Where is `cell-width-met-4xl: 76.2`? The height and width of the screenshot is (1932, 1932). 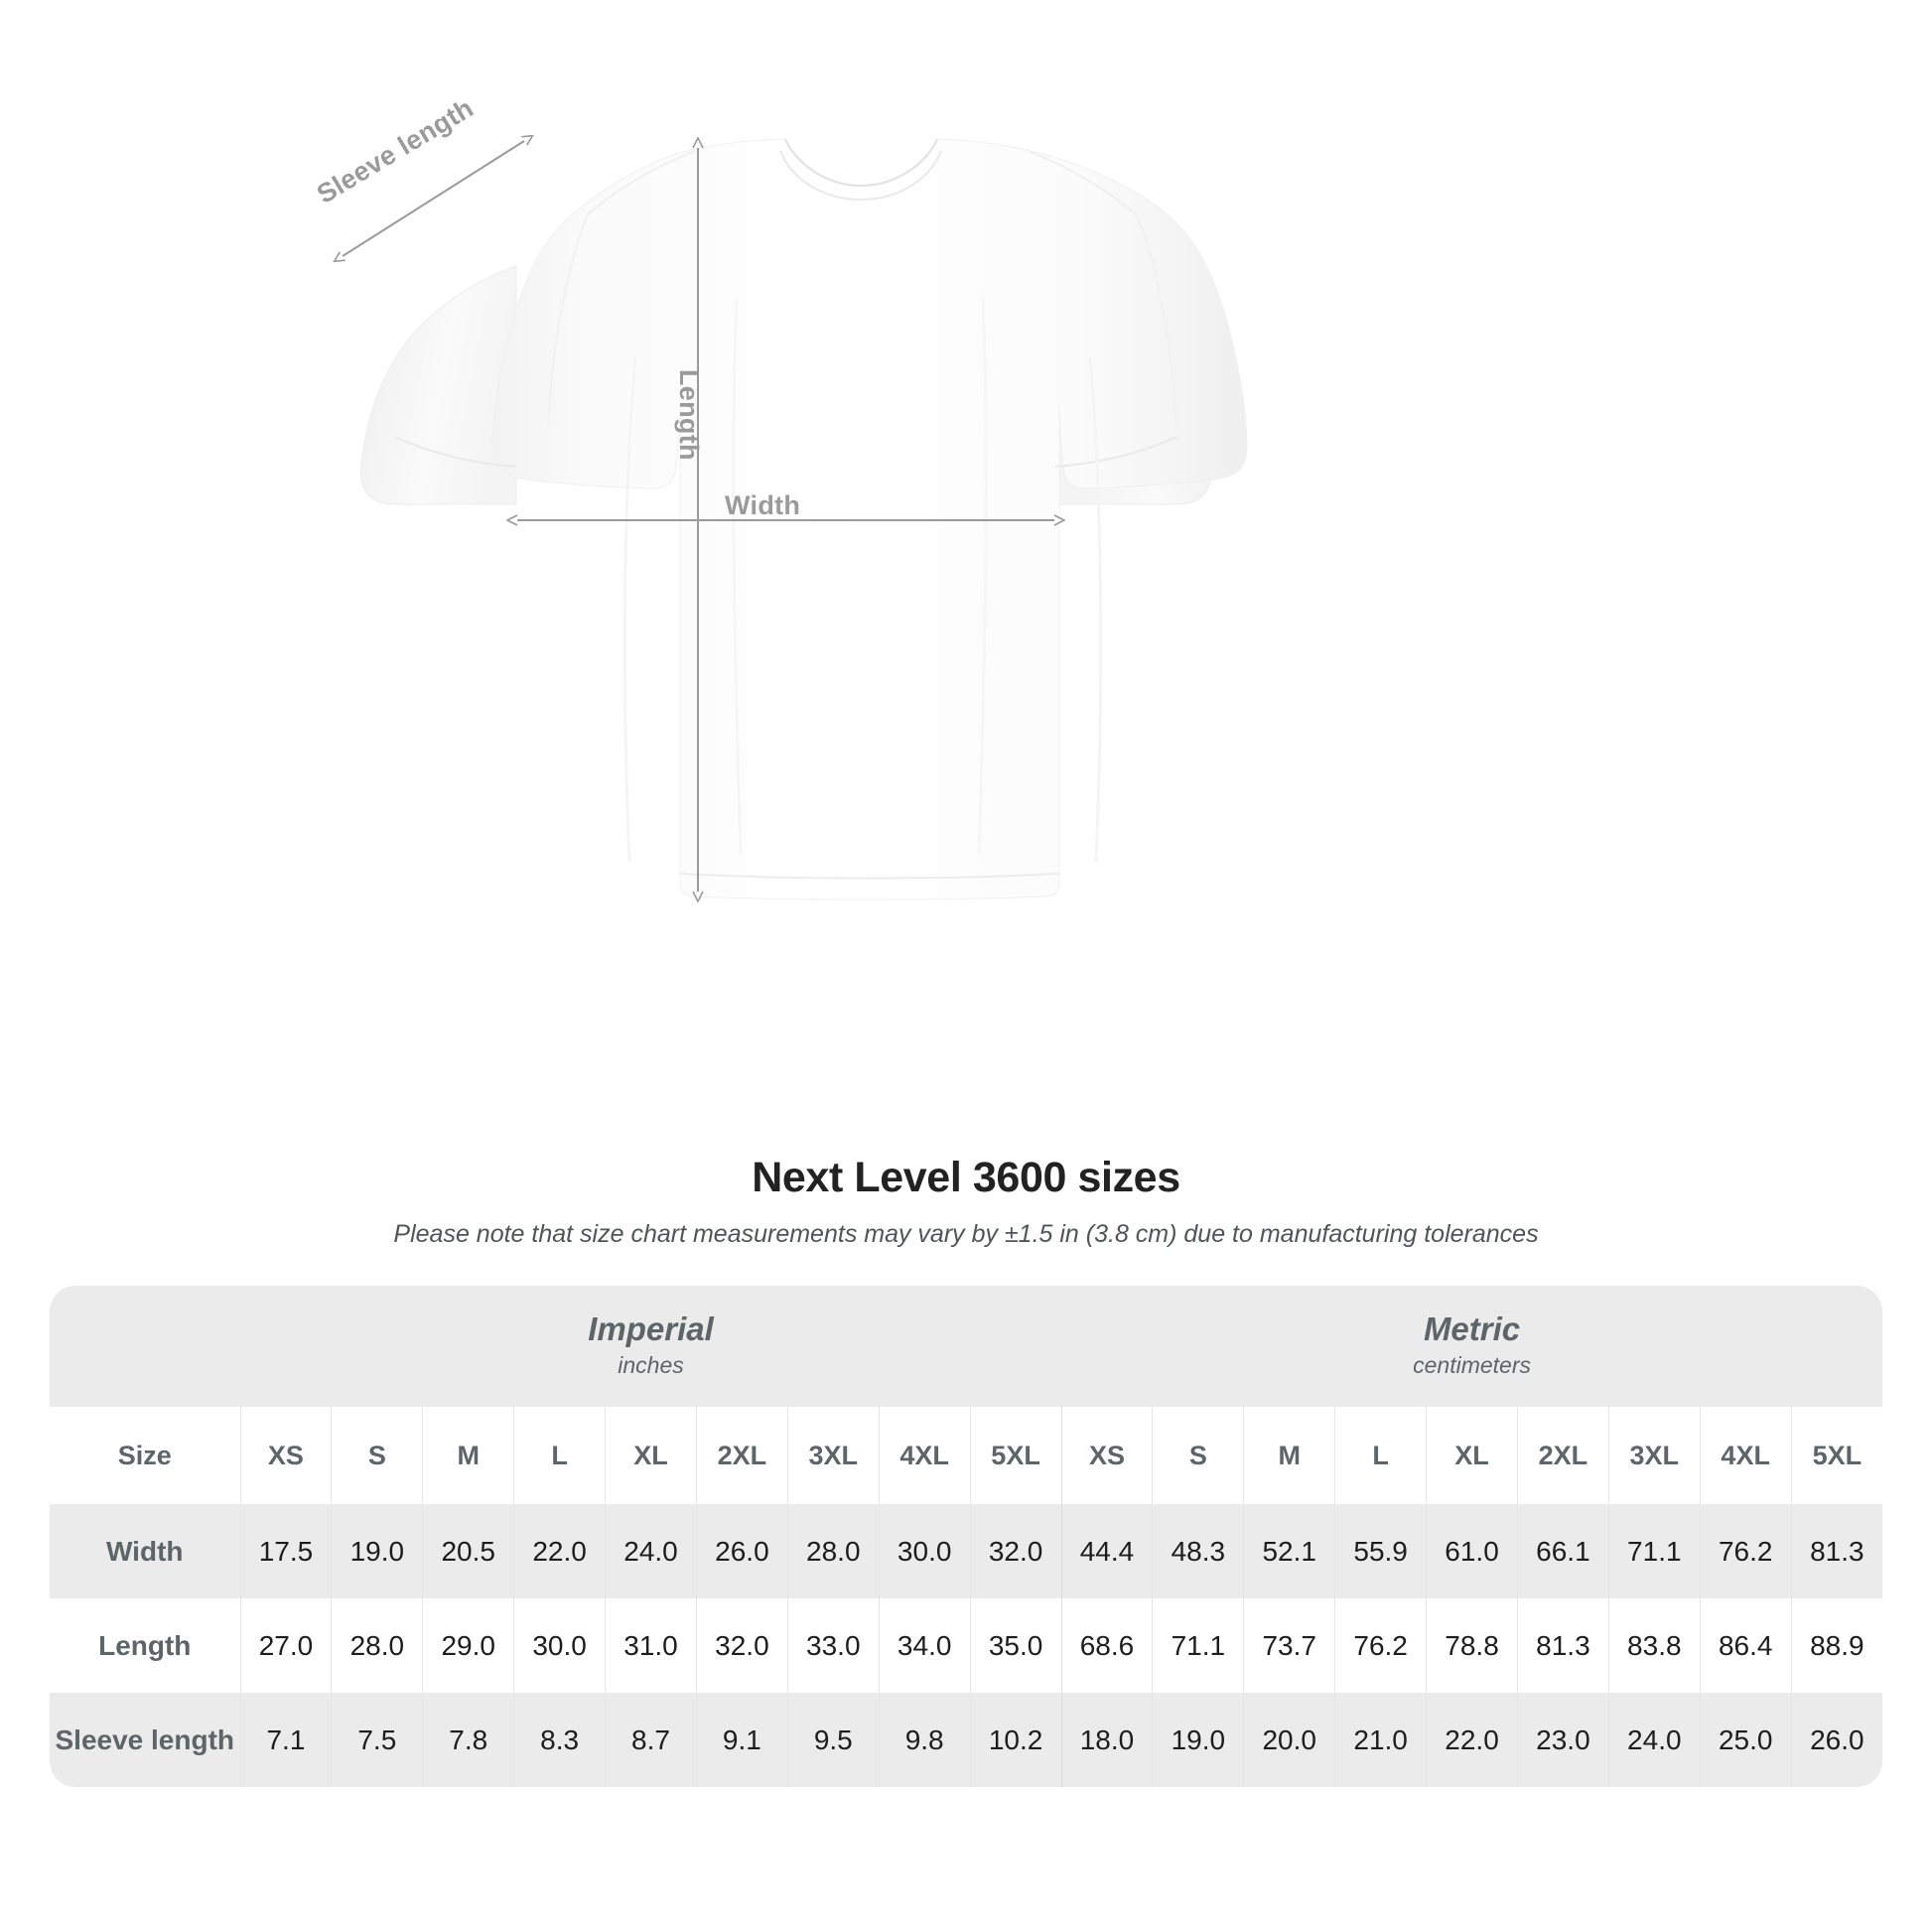
cell-width-met-4xl: 76.2 is located at coordinates (1746, 1552).